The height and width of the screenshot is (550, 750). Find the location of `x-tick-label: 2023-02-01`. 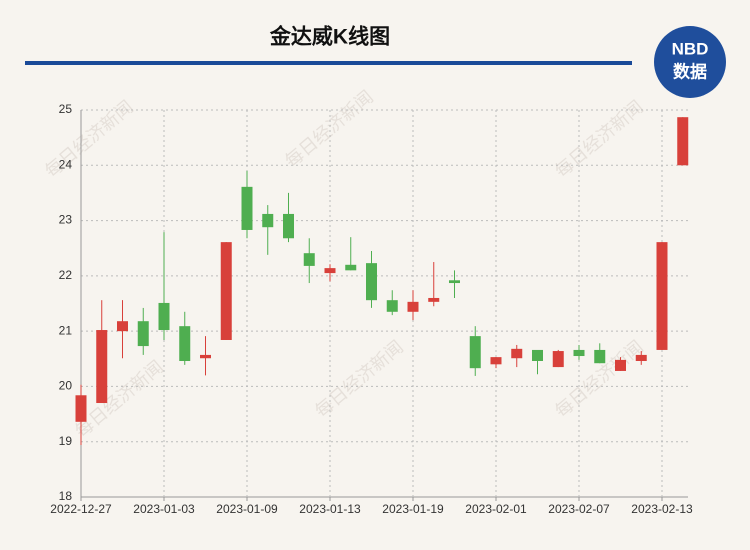

x-tick-label: 2023-02-01 is located at coordinates (496, 509).